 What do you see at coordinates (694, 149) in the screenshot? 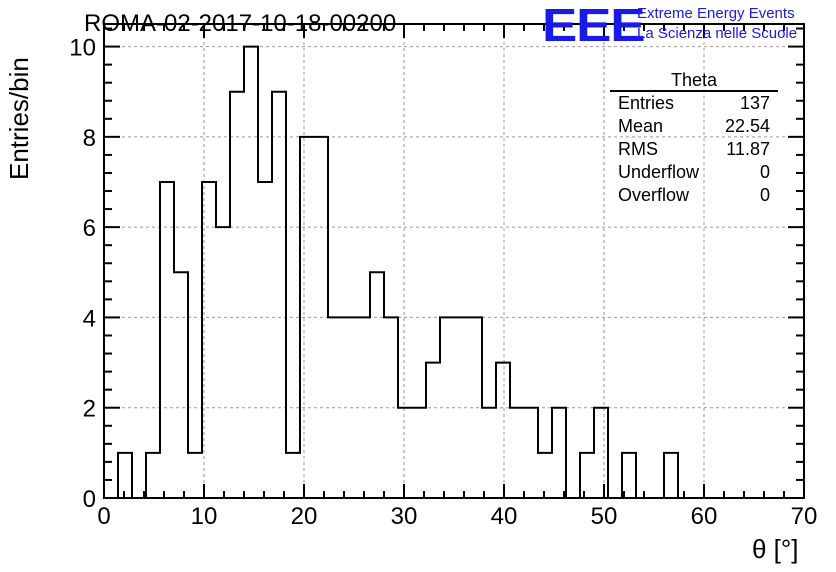
I see `stats-row-rms: RMS 11.87` at bounding box center [694, 149].